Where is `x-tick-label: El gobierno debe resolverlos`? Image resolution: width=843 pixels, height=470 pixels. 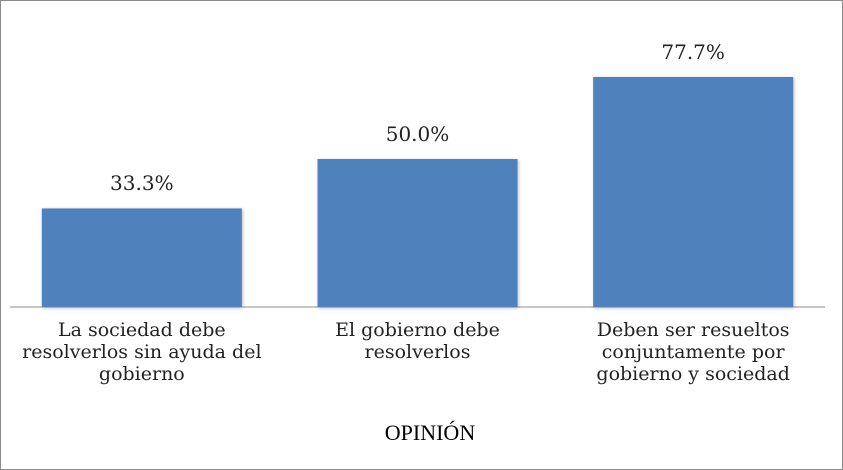 x-tick-label: El gobierno debe resolverlos is located at coordinates (417, 341).